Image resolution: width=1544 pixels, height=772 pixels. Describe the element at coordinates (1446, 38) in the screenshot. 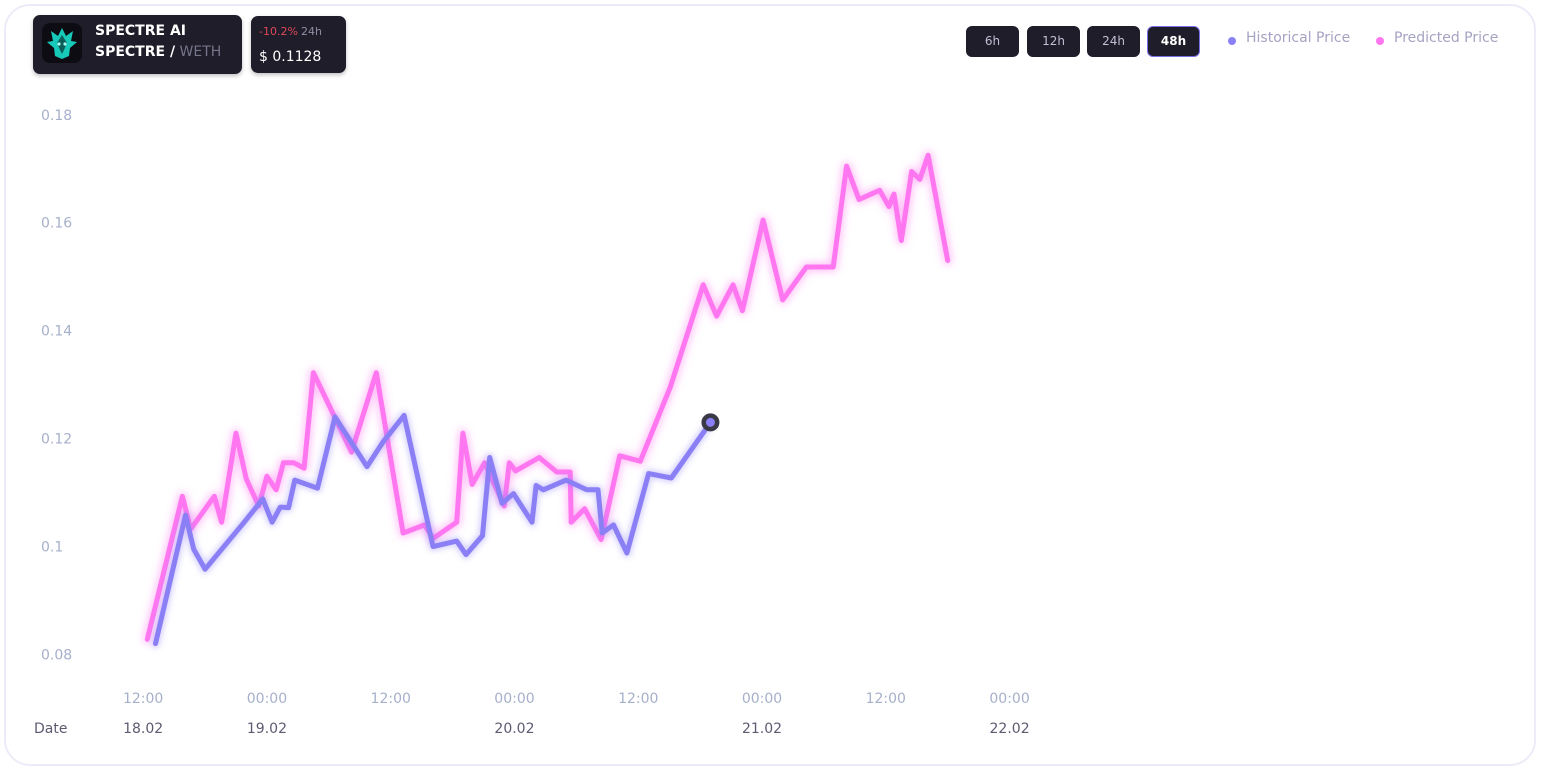

I see `legend-predicted-label: Predicted Price` at that location.